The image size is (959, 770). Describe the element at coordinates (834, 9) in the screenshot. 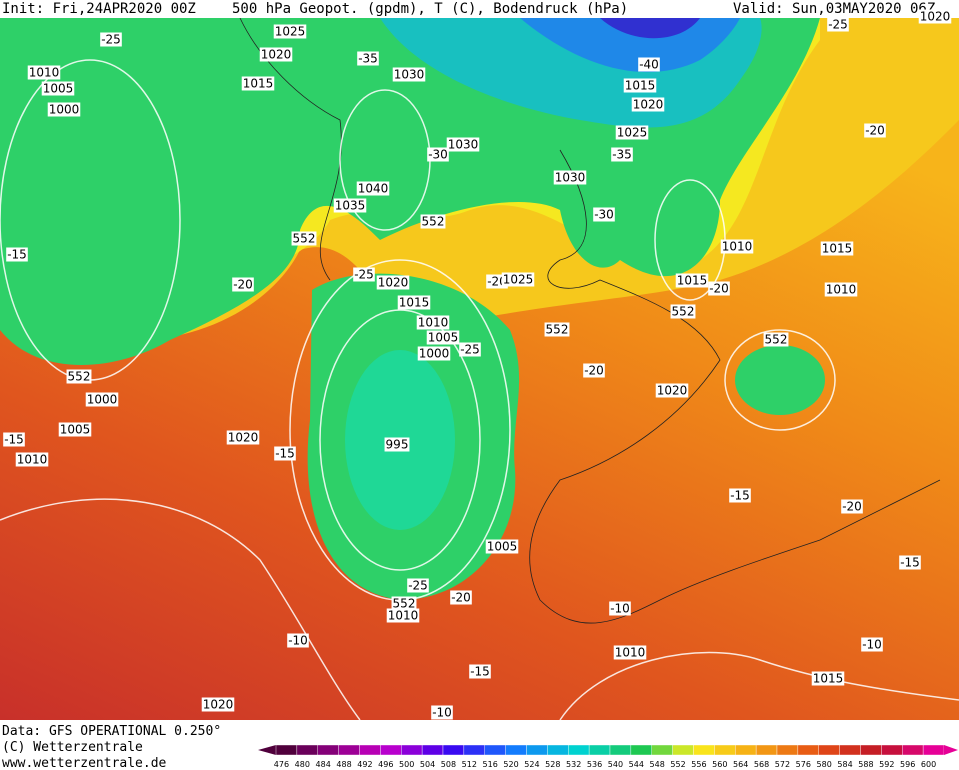

I see `valid-time: Valid: Sun,03MAY2020 06Z` at that location.